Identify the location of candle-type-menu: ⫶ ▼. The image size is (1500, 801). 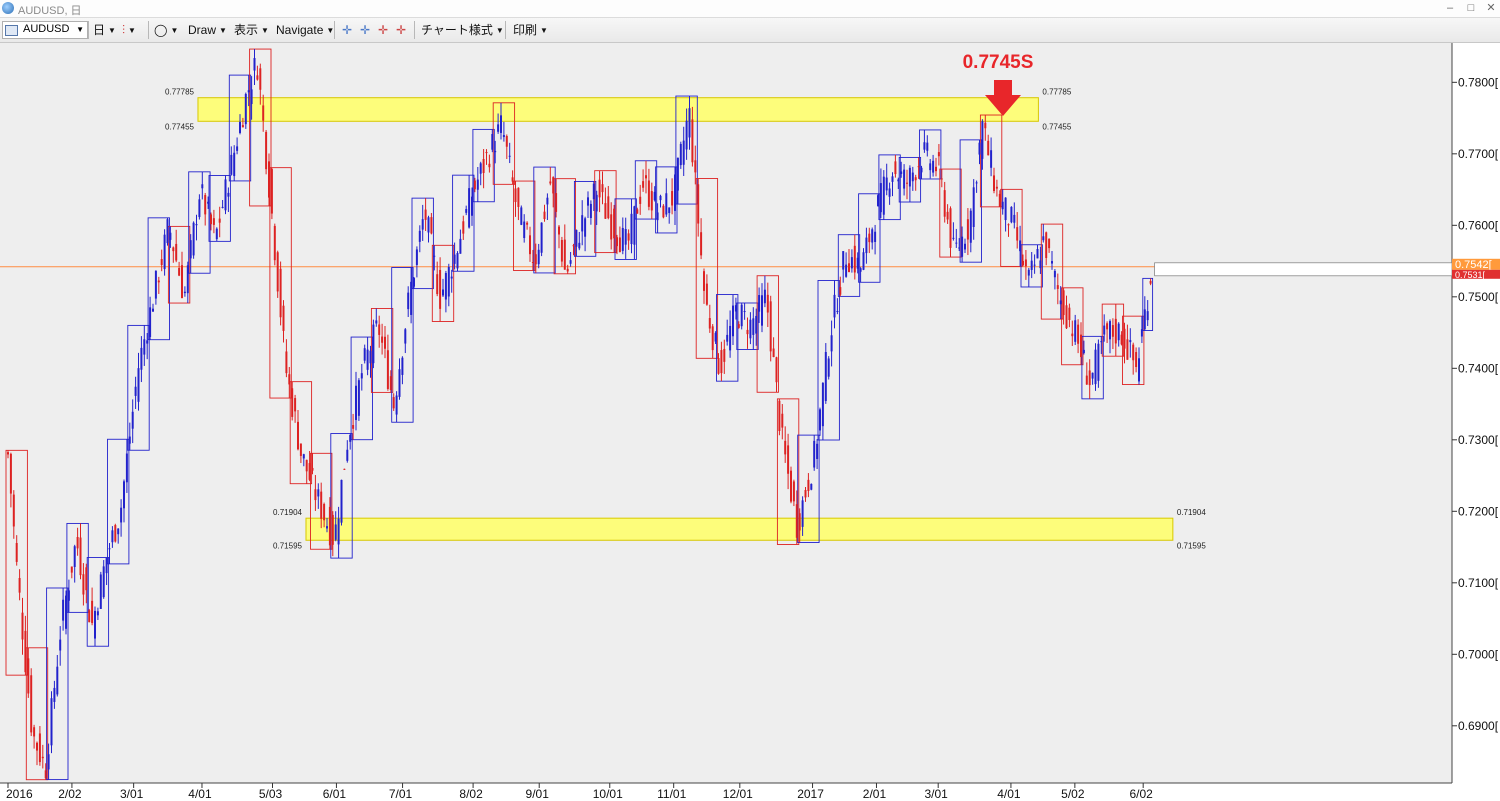
(129, 30).